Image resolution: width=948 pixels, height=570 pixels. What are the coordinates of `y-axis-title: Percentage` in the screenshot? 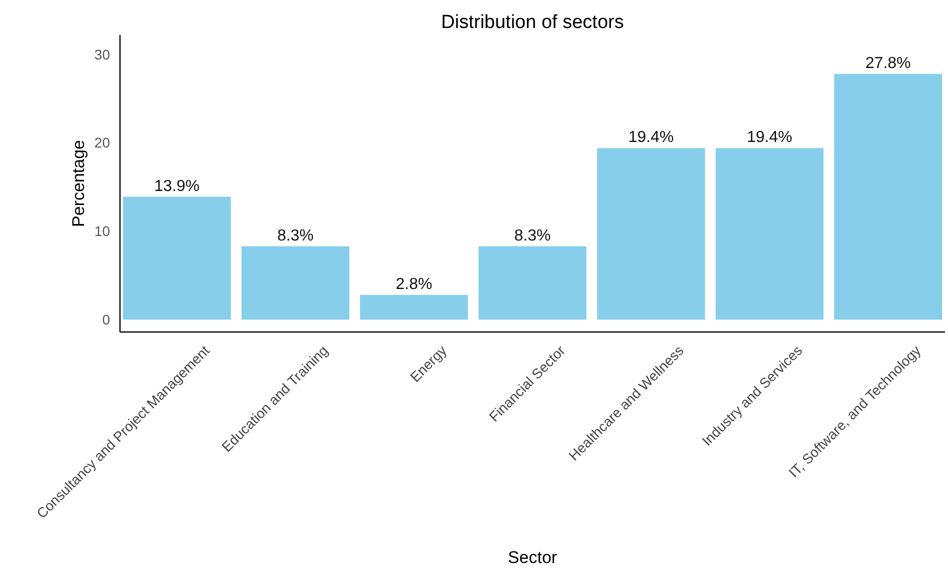 It's located at (78, 183).